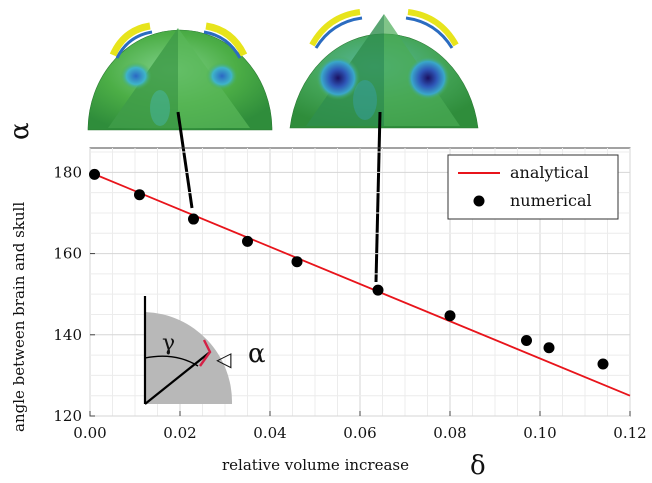 The image size is (652, 483). I want to click on y-tick-label: 140, so click(67, 335).